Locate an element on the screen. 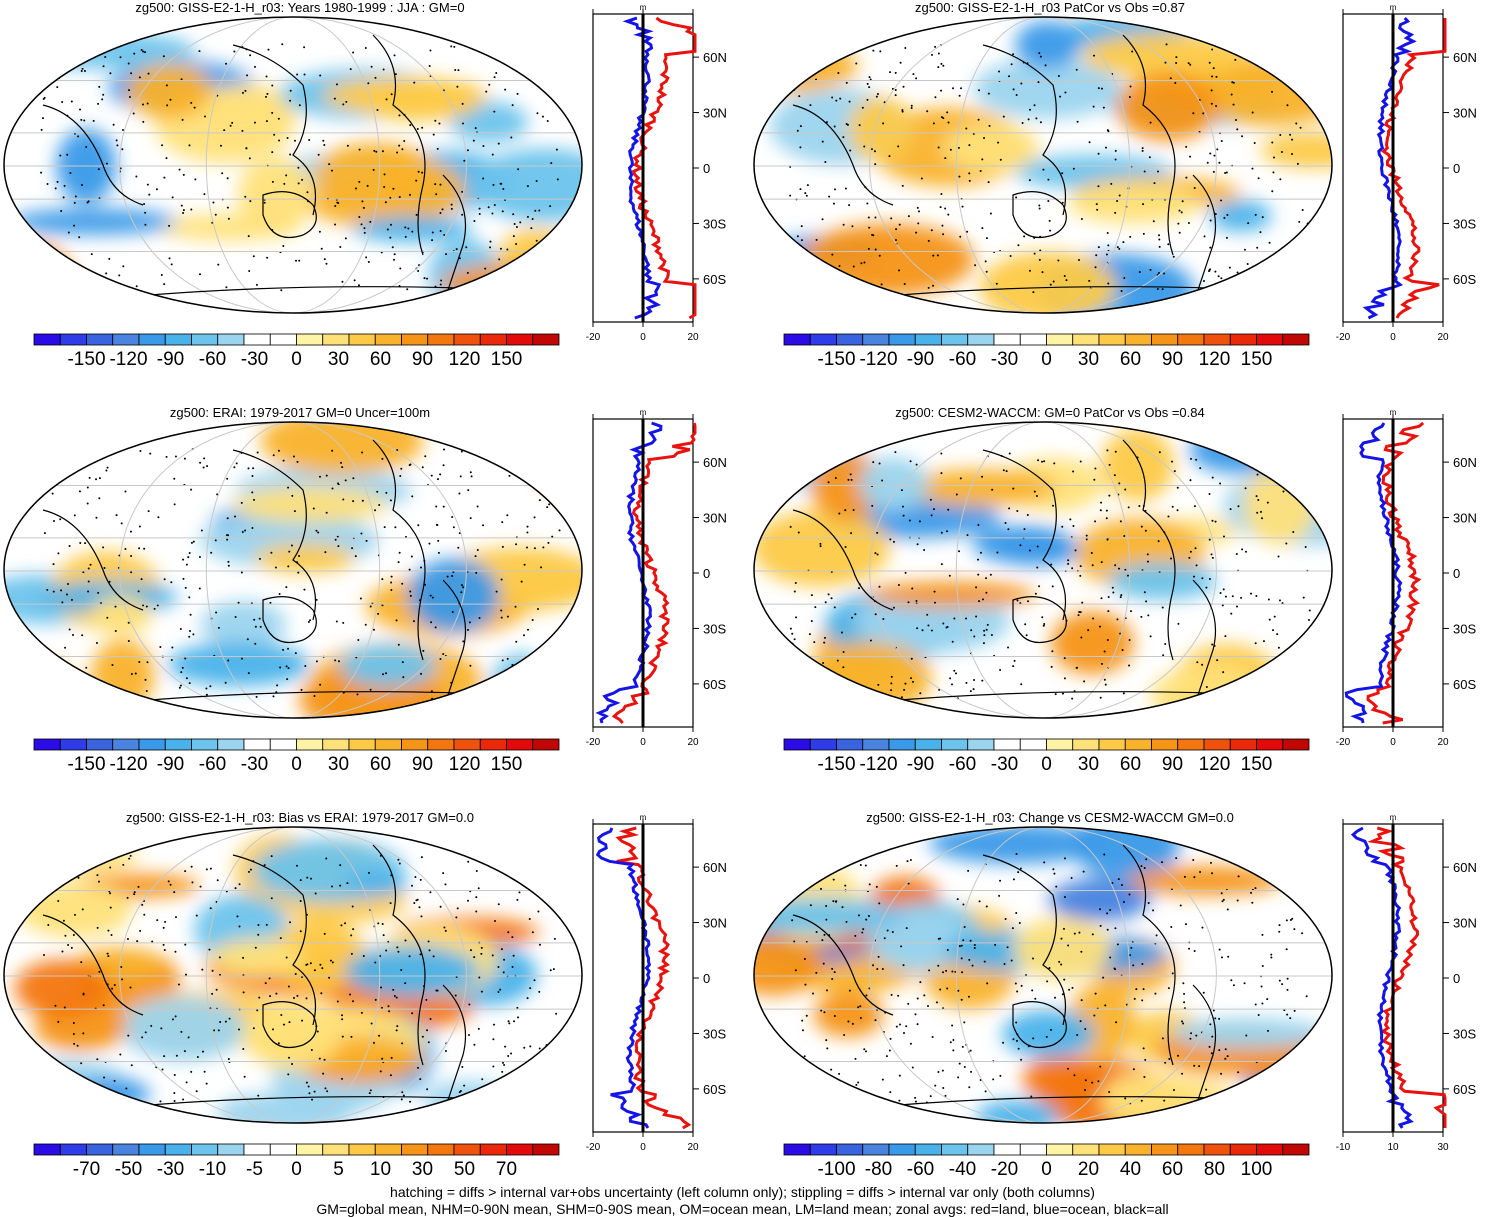  colorbar-tick-label: -5 is located at coordinates (254, 1169).